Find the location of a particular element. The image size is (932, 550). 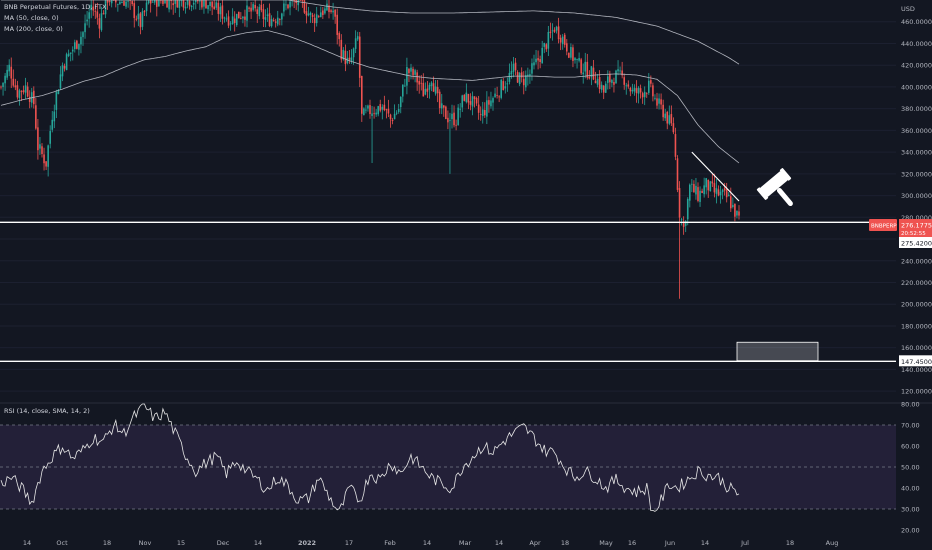

price-tick-label: 160.0000 is located at coordinates (916, 348).